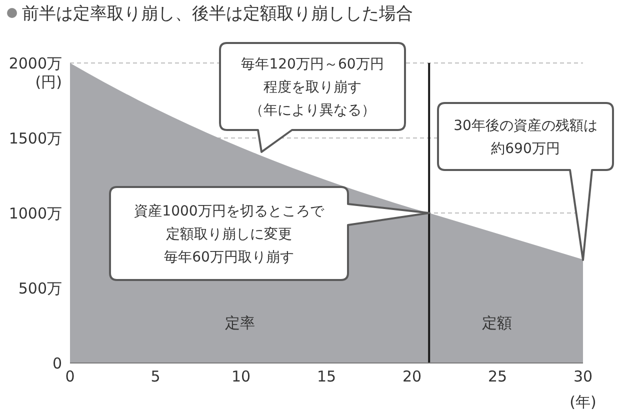 The width and height of the screenshot is (640, 415). I want to click on annotation: 定率, so click(240, 323).